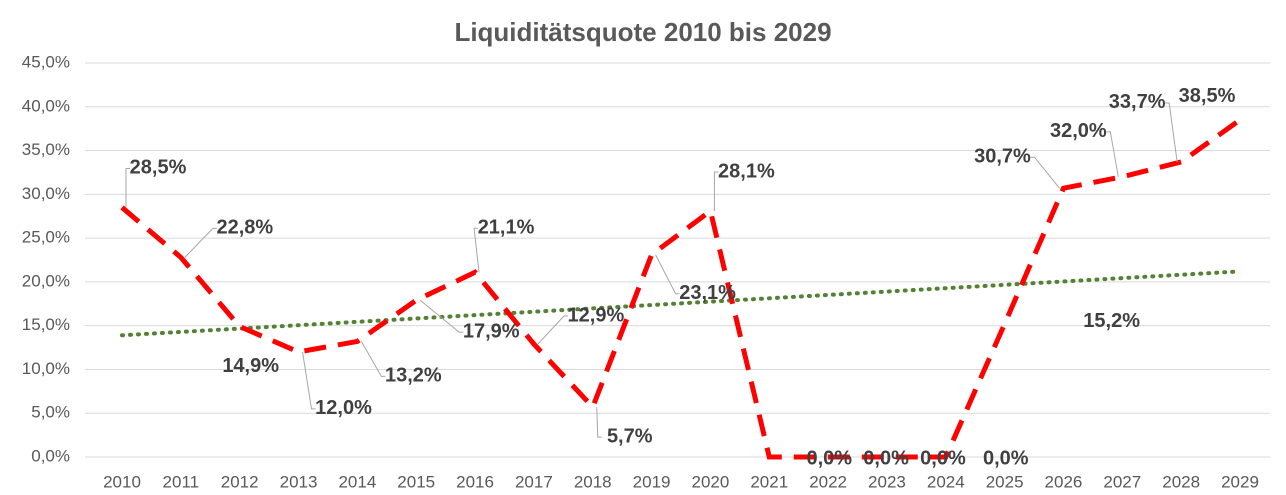 The height and width of the screenshot is (495, 1286). Describe the element at coordinates (46, 193) in the screenshot. I see `y-tick-label: 30,0%` at that location.